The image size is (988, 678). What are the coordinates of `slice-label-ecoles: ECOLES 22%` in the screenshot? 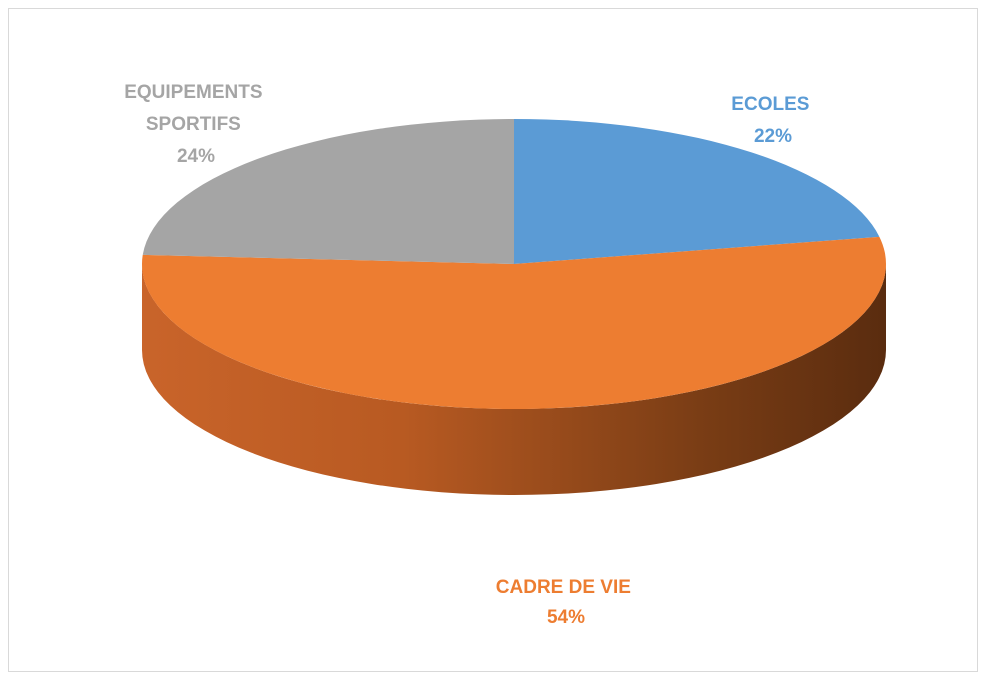 It's located at (772, 120).